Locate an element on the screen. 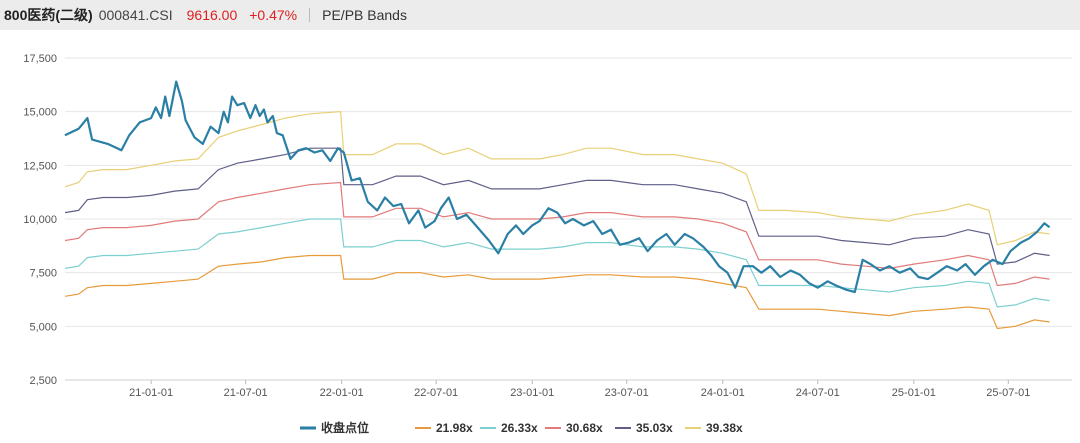 The height and width of the screenshot is (443, 1080). x-tick-label: 25-07-01 is located at coordinates (1008, 393).